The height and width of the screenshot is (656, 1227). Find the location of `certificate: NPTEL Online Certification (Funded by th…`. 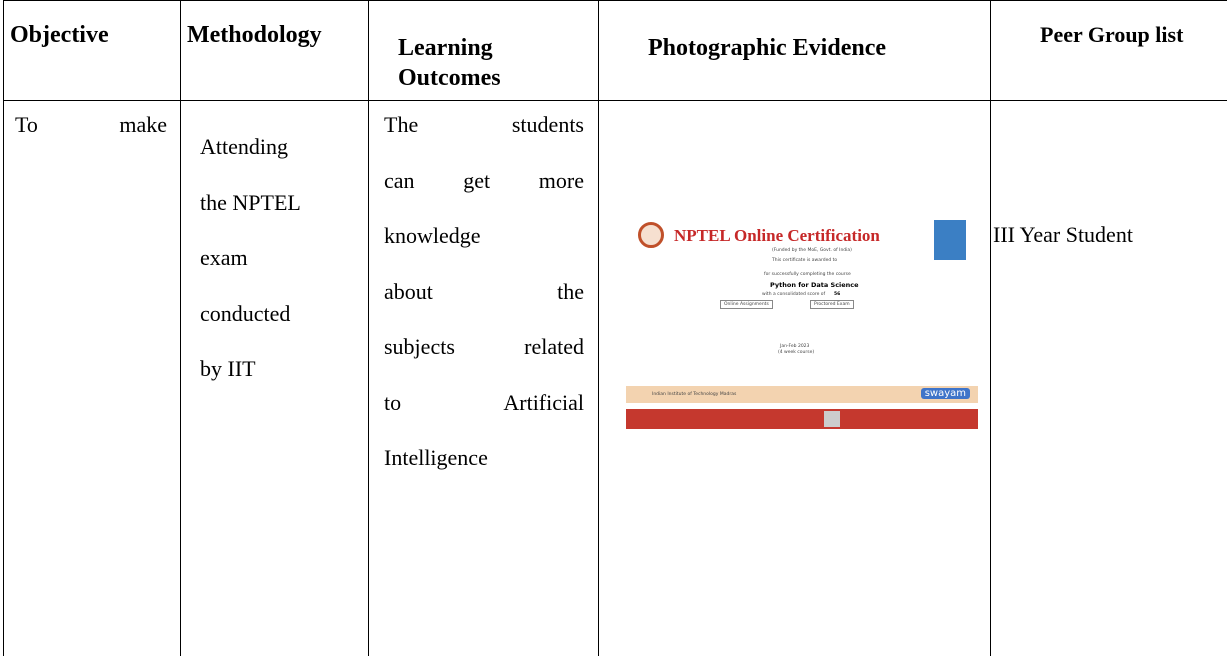

certificate: NPTEL Online Certification (Funded by th… is located at coordinates (801, 323).